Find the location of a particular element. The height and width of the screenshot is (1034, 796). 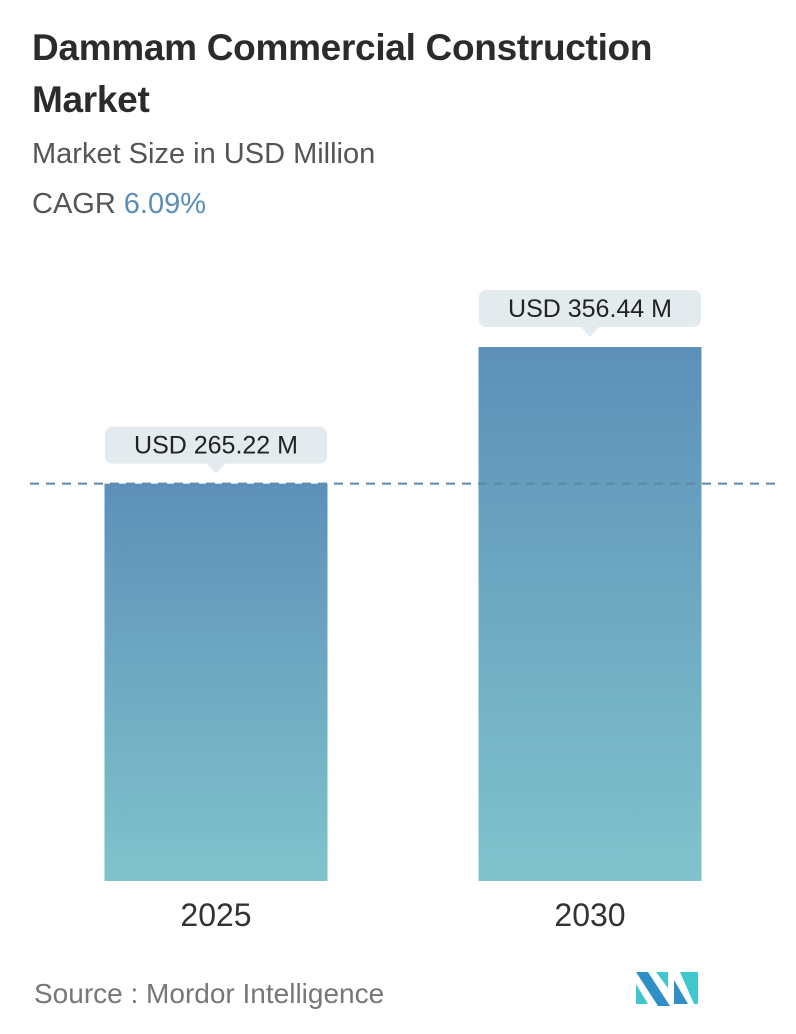

source-text: Source : Mordor Intelligence is located at coordinates (209, 993).